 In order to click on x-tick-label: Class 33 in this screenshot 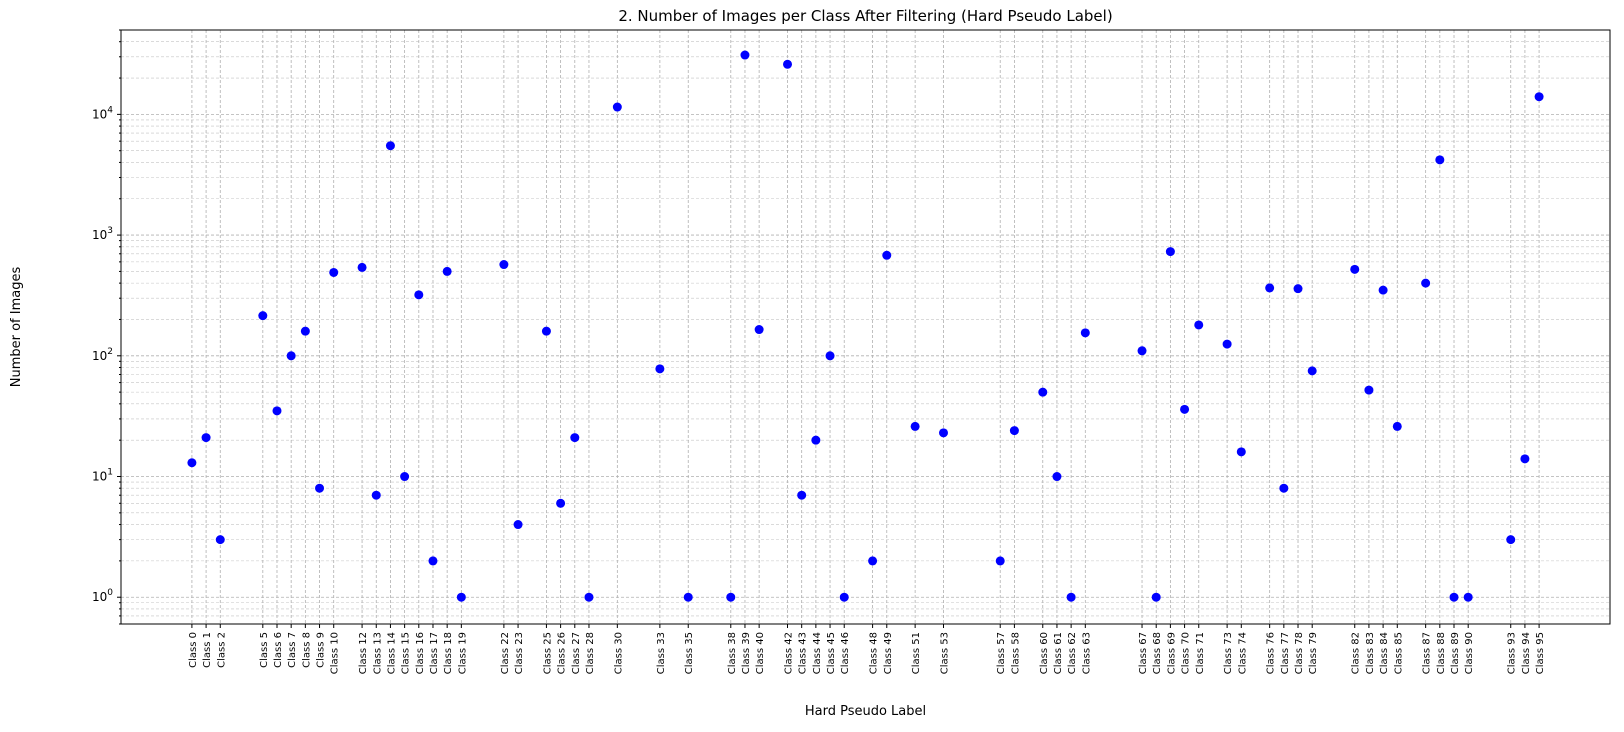, I will do `click(661, 653)`.